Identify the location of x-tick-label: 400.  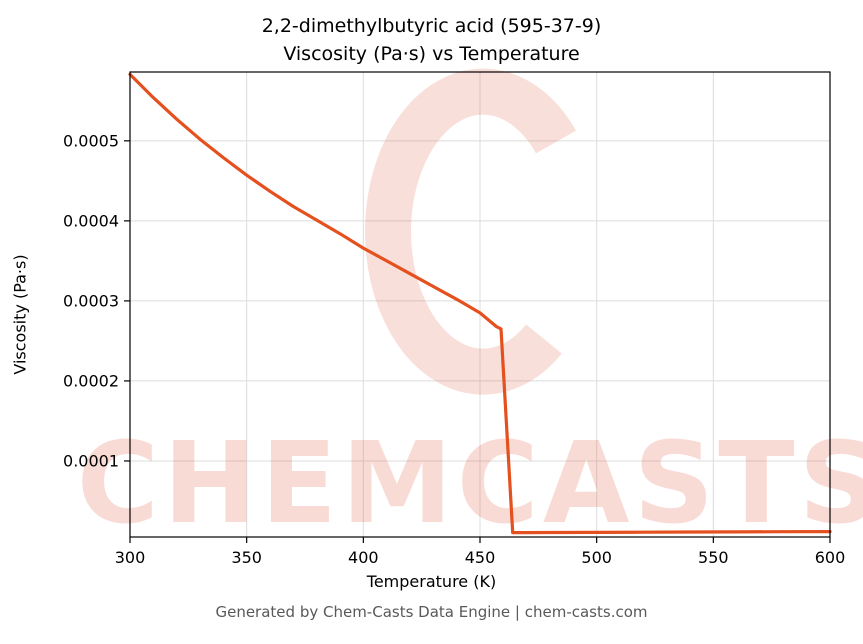
(363, 557).